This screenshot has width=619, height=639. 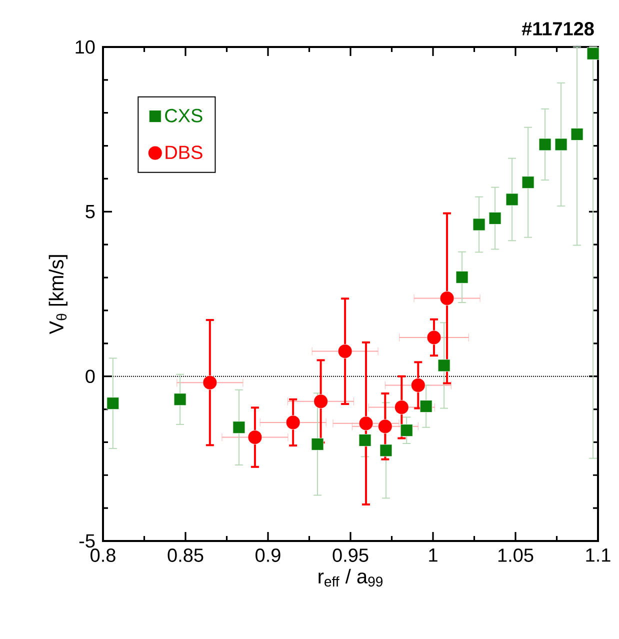 I want to click on y-axis-title: V$_{θ}$ [km/s], so click(x=58, y=294).